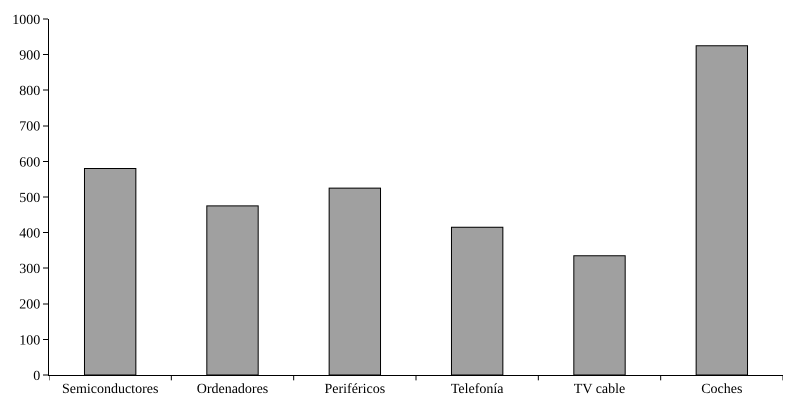 The width and height of the screenshot is (800, 409). Describe the element at coordinates (29, 162) in the screenshot. I see `y-tick-label: 600` at that location.